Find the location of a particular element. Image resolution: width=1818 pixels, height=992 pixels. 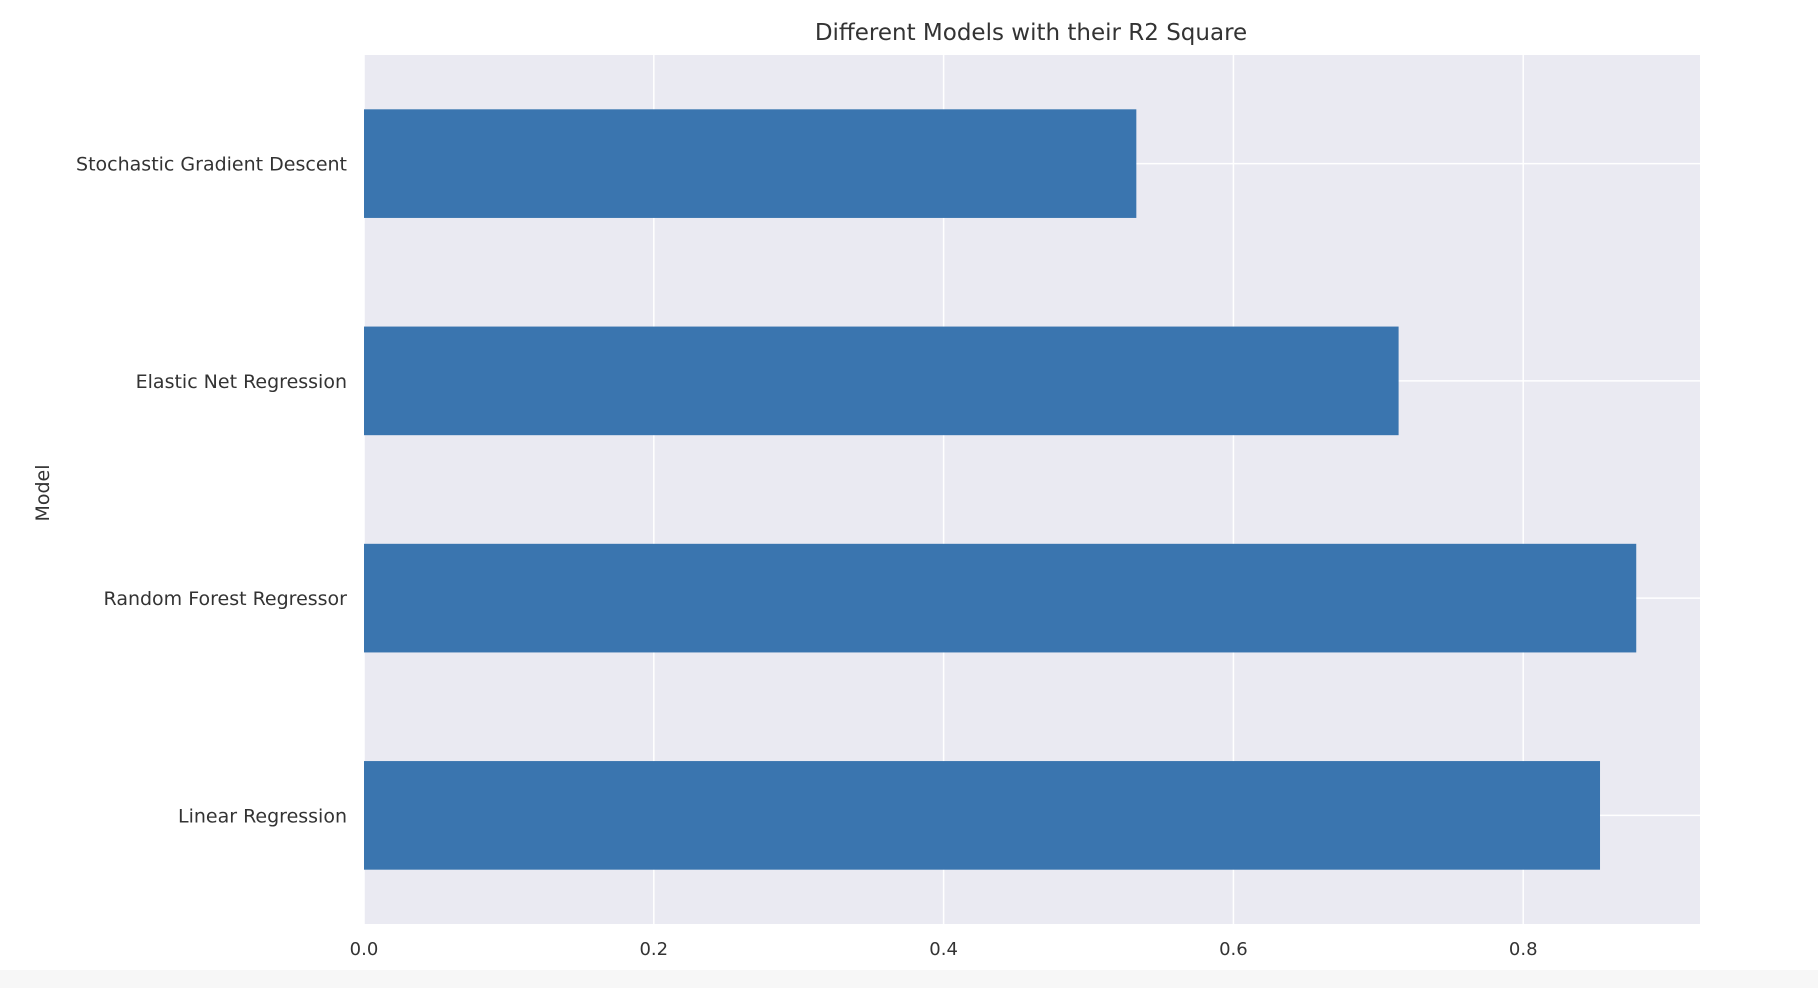

x-tick-label: 0.4 is located at coordinates (943, 949).